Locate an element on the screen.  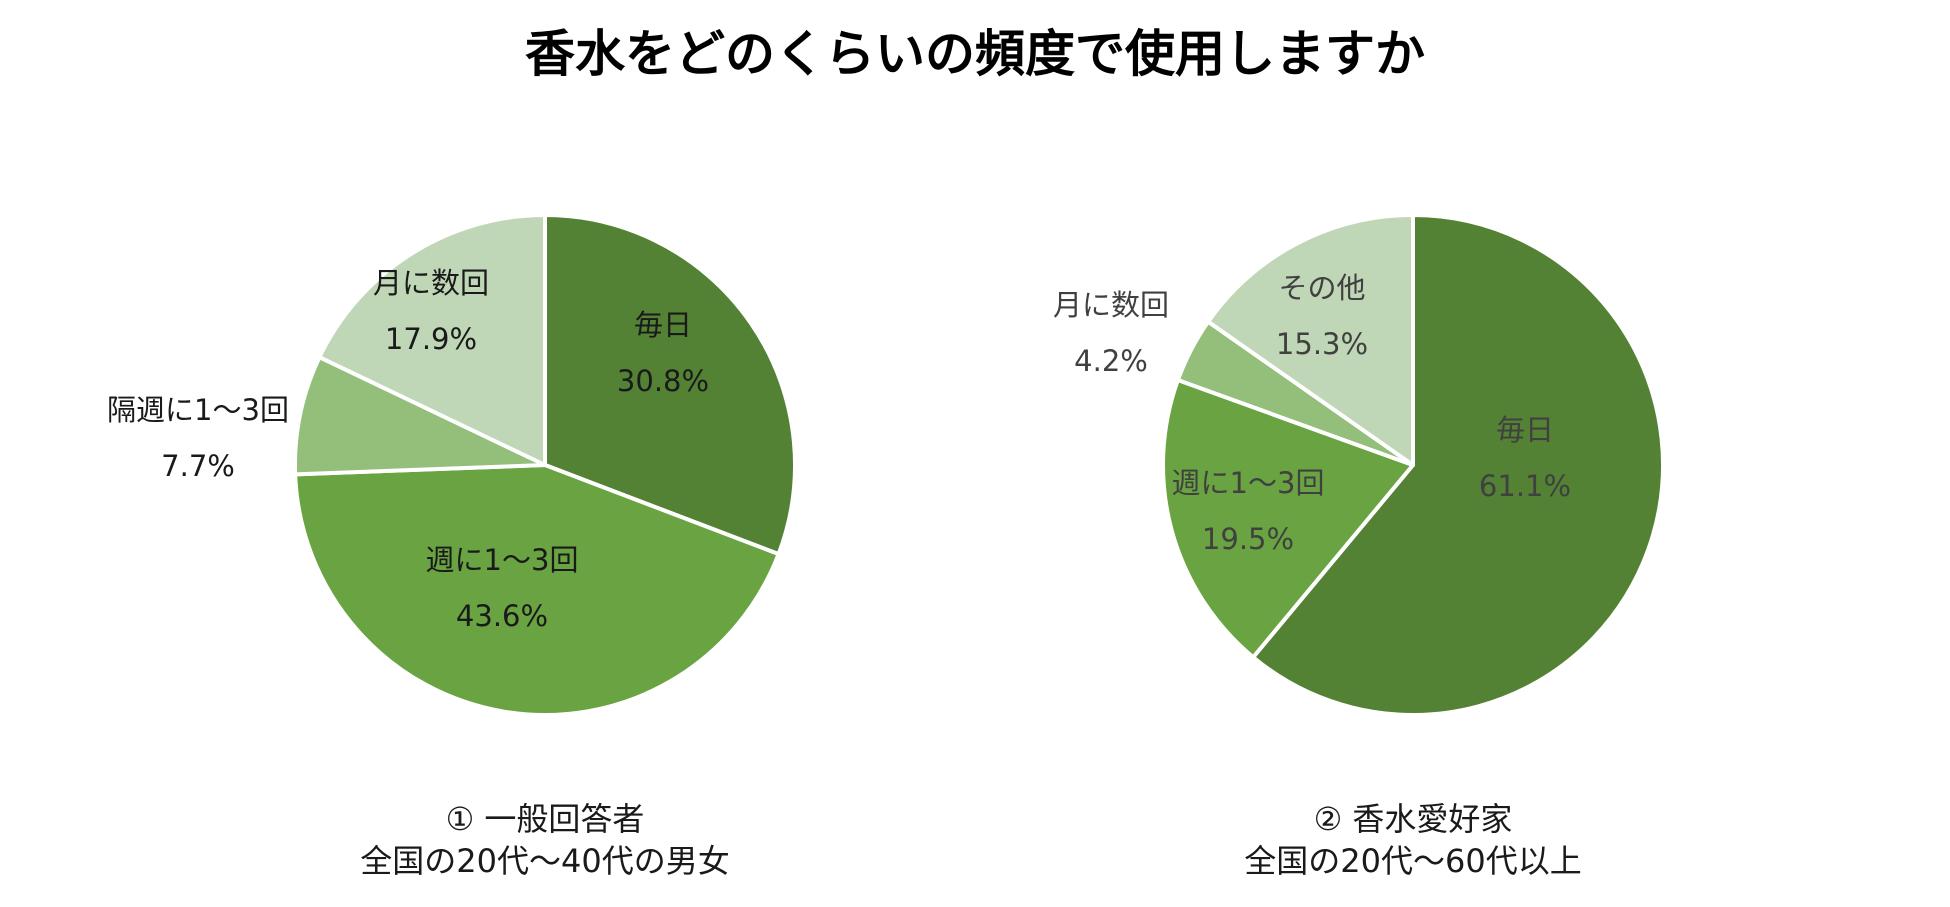
pie-caption-enthusiast: ② 香水愛好家 全国の20代～60代以上 is located at coordinates (1413, 840).